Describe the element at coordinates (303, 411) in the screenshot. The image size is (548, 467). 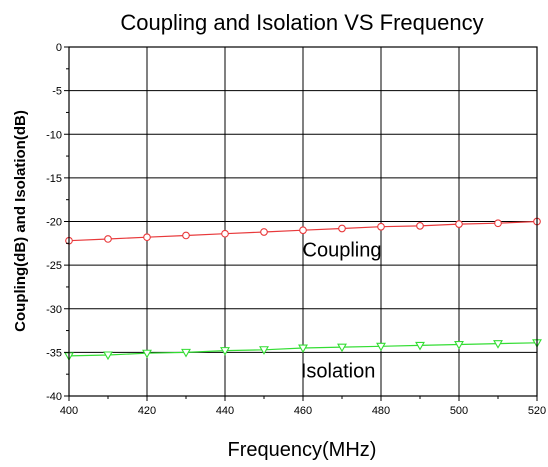
I see `x-tick-label: 460` at that location.